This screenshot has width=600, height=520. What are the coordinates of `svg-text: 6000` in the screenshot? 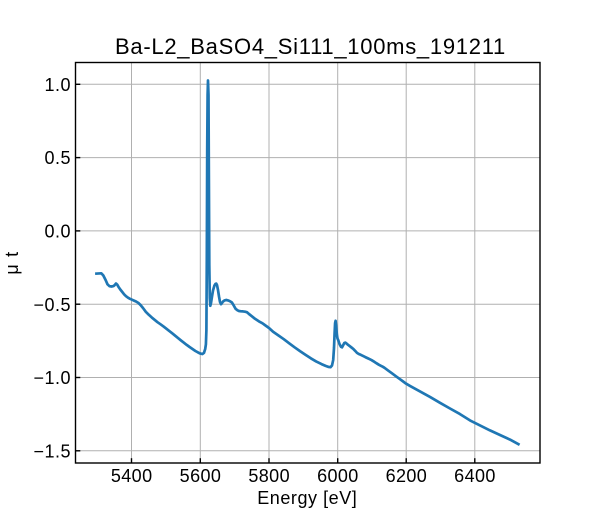 It's located at (338, 476).